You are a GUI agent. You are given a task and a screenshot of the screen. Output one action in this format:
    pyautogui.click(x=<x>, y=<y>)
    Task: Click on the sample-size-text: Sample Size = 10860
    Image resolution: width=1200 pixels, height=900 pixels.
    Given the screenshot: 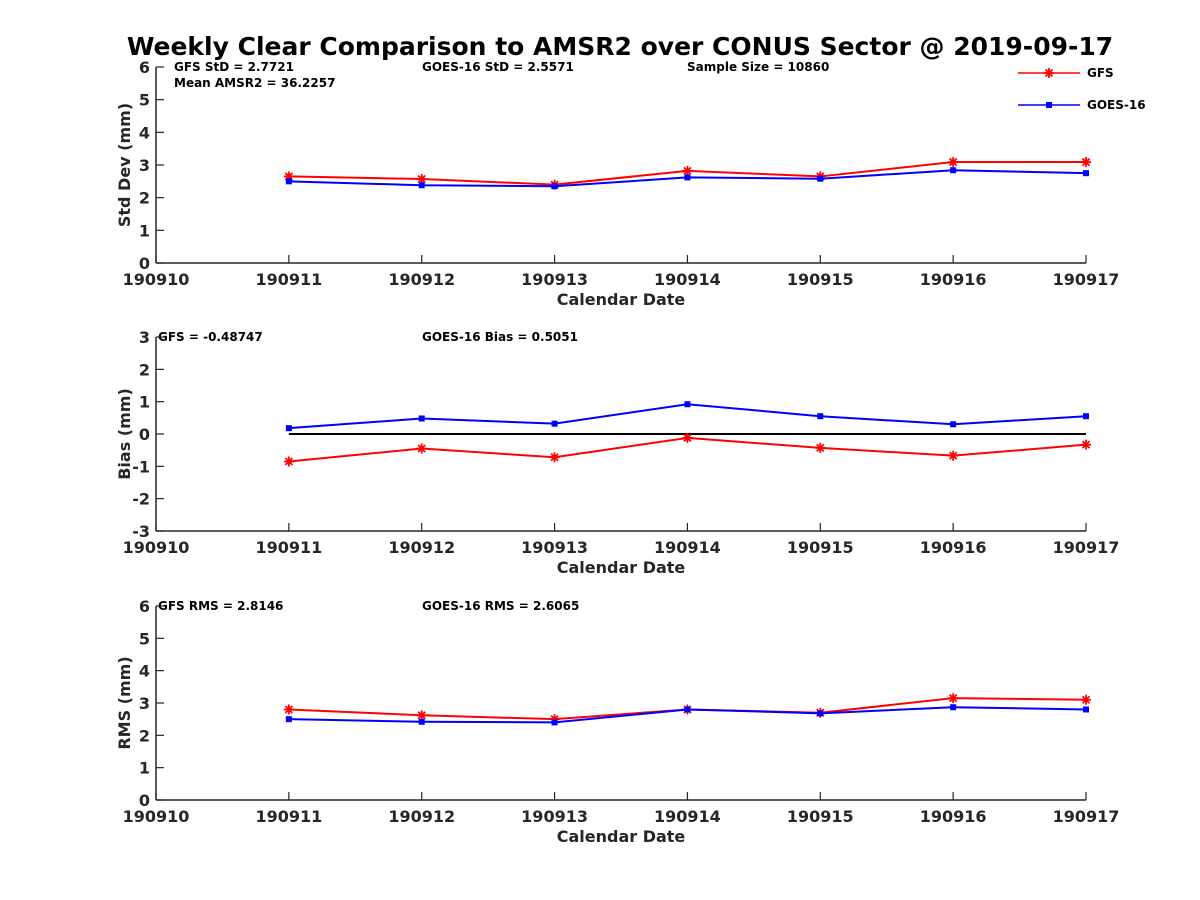 What is the action you would take?
    pyautogui.click(x=758, y=67)
    